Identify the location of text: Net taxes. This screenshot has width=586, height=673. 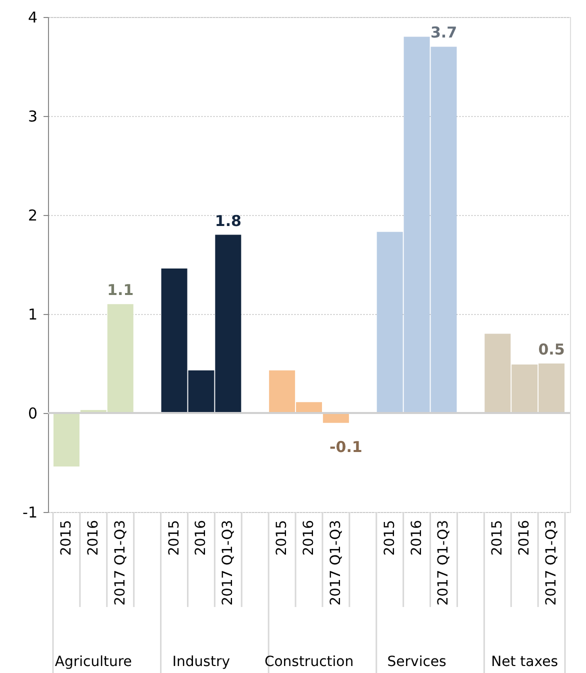
(524, 662).